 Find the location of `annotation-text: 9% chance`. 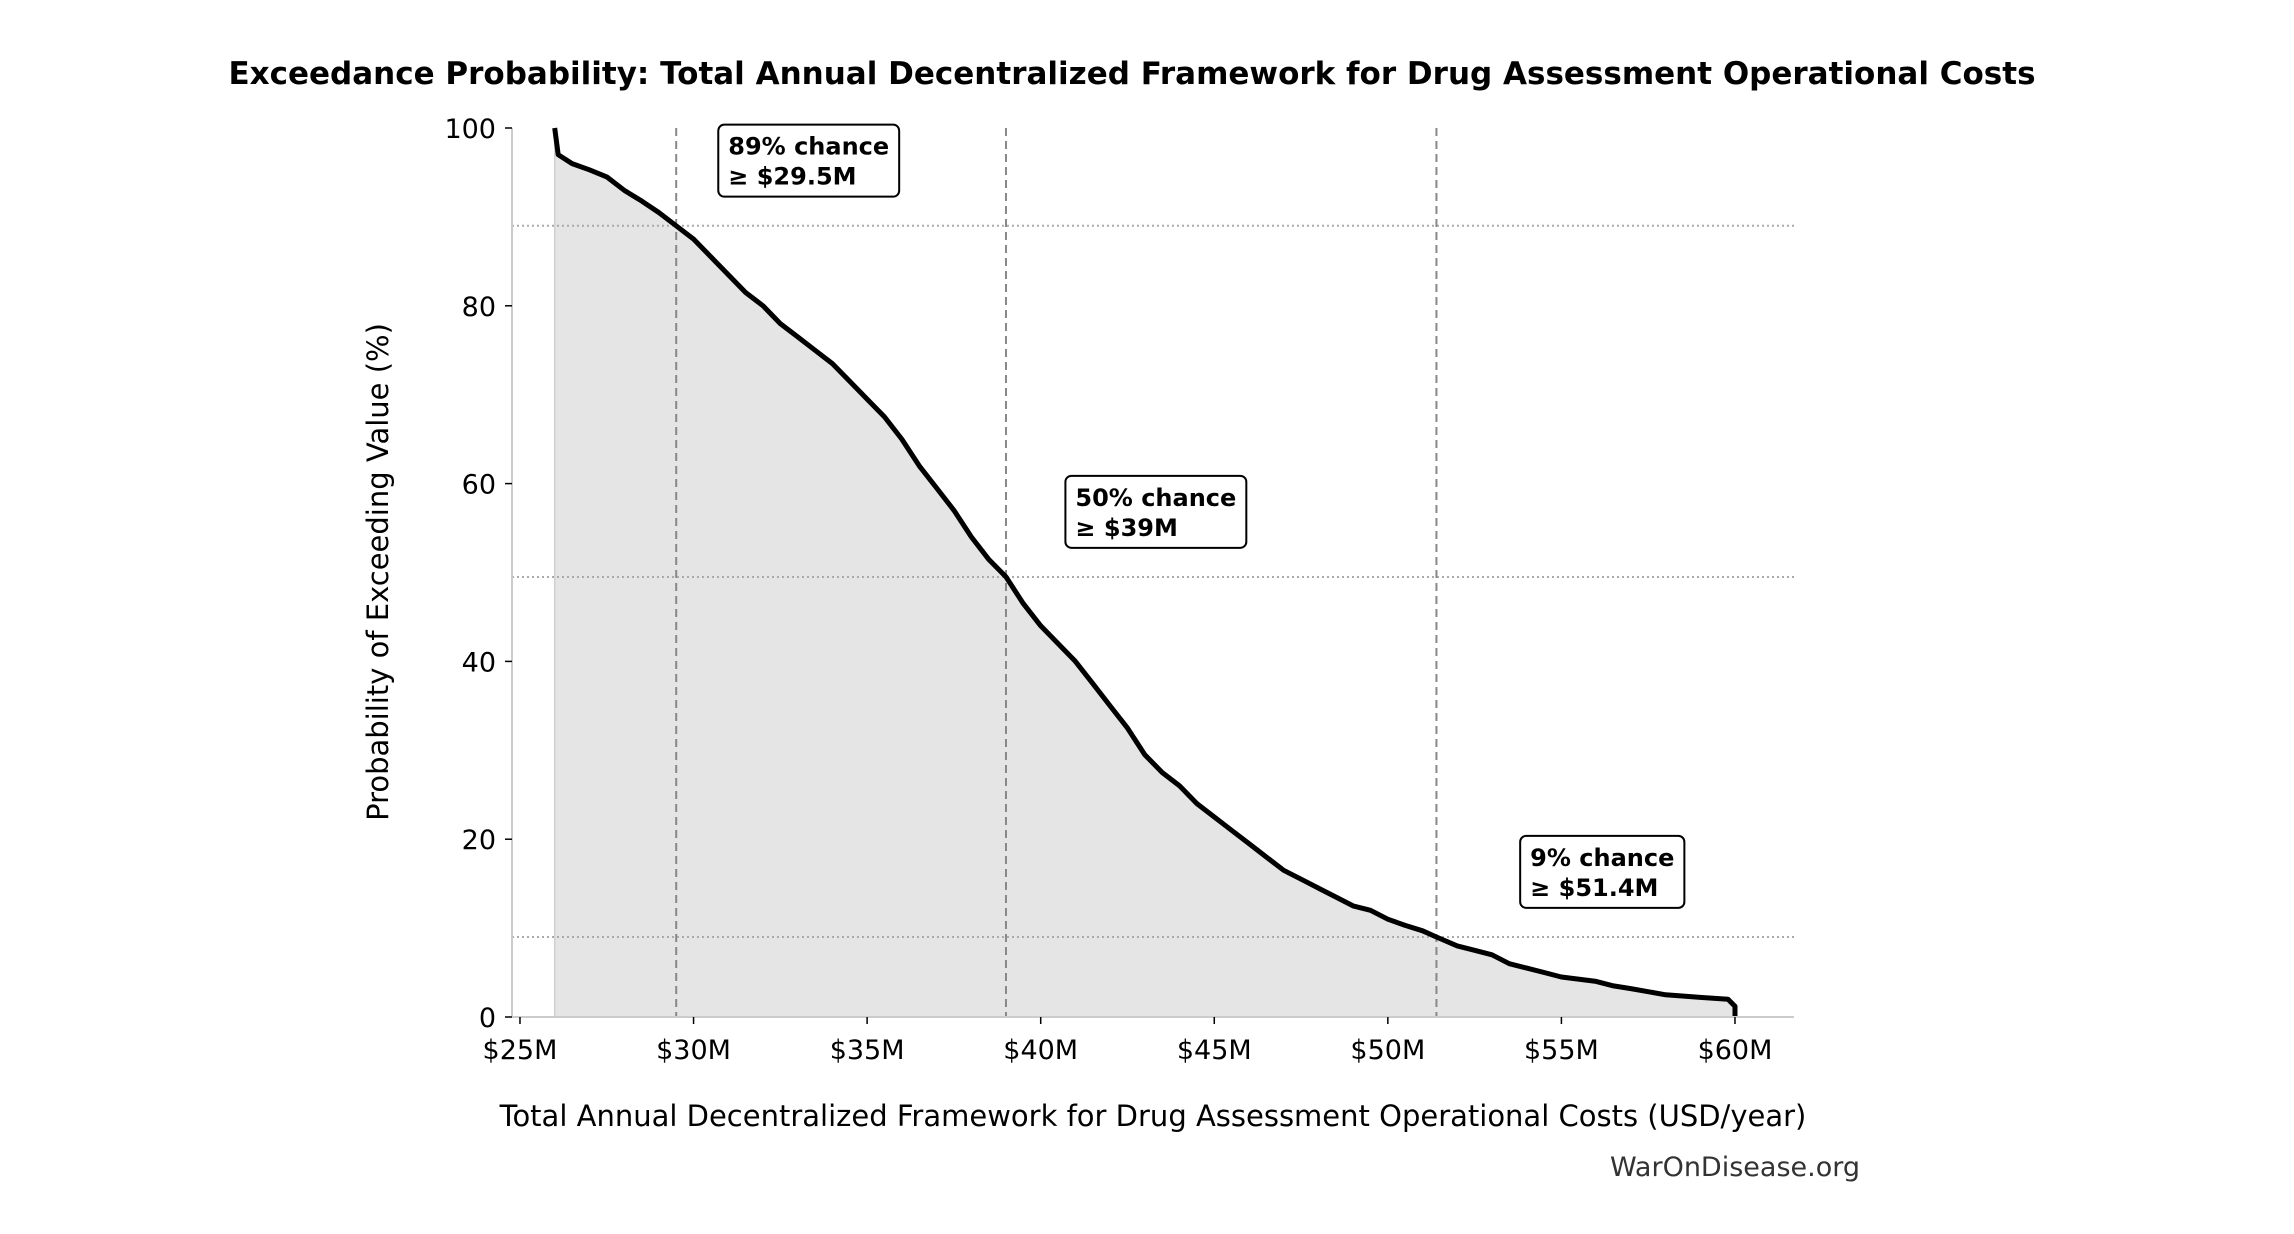

annotation-text: 9% chance is located at coordinates (1602, 858).